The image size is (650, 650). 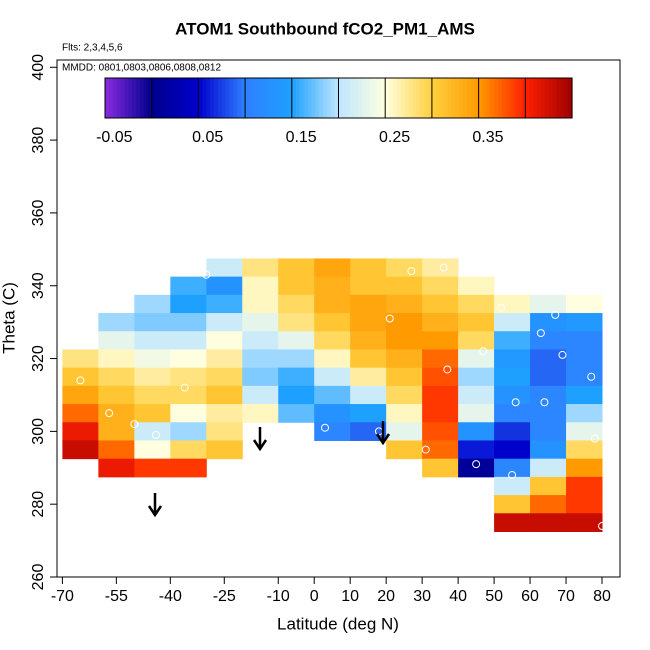 What do you see at coordinates (301, 137) in the screenshot?
I see `colorbar-tick-label: 0.15` at bounding box center [301, 137].